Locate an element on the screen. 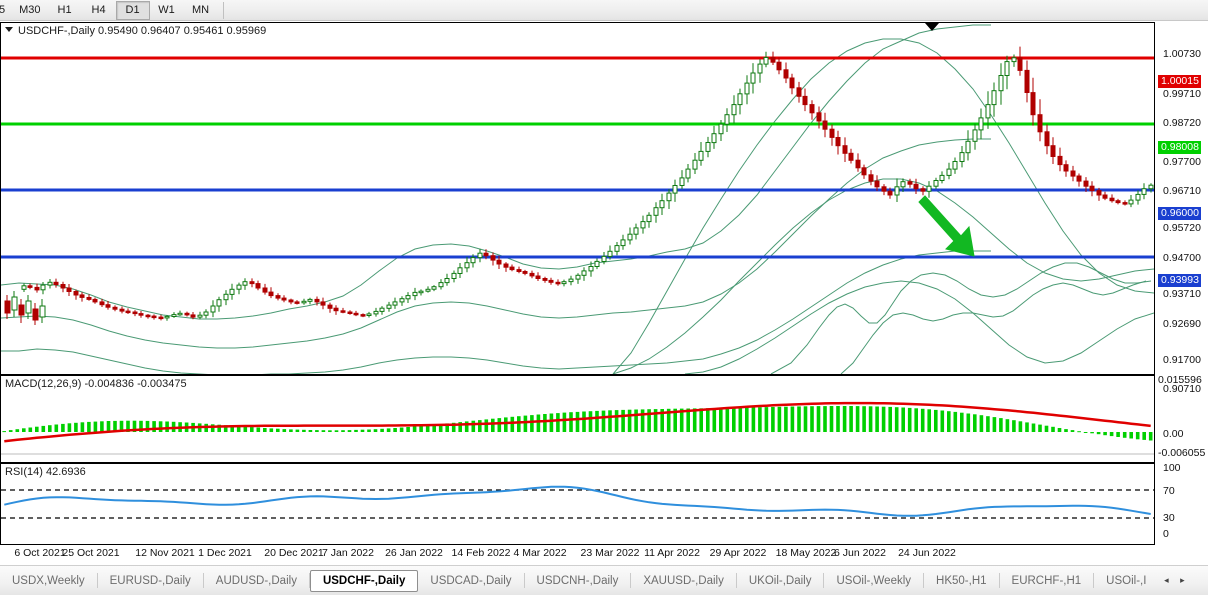 This screenshot has height=595, width=1208. axis-divider is located at coordinates (1154, 283).